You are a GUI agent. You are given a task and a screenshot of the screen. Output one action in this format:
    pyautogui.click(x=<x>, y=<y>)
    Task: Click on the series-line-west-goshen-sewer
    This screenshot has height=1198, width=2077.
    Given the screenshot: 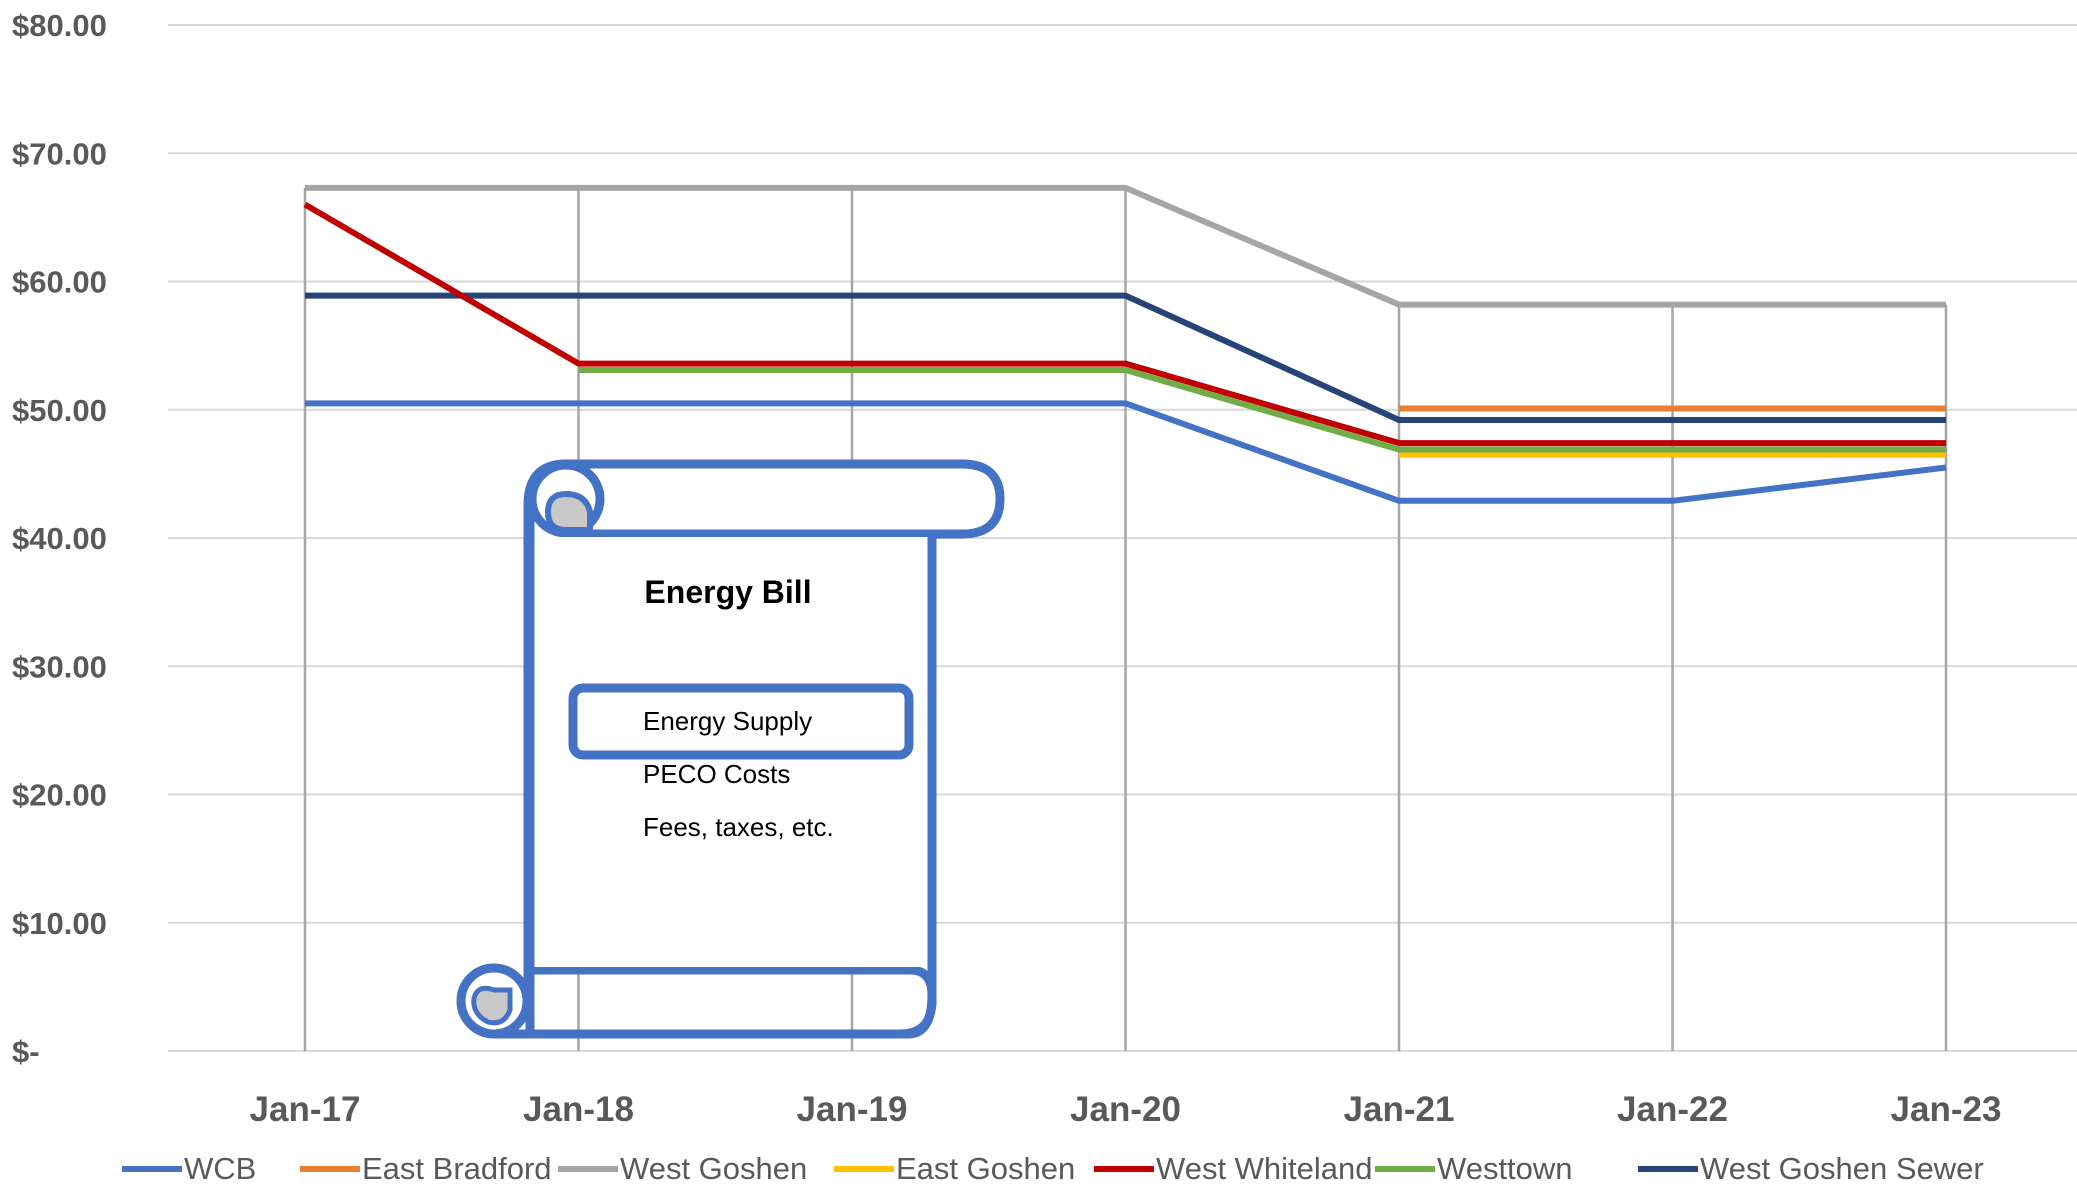 What is the action you would take?
    pyautogui.click(x=1125, y=358)
    